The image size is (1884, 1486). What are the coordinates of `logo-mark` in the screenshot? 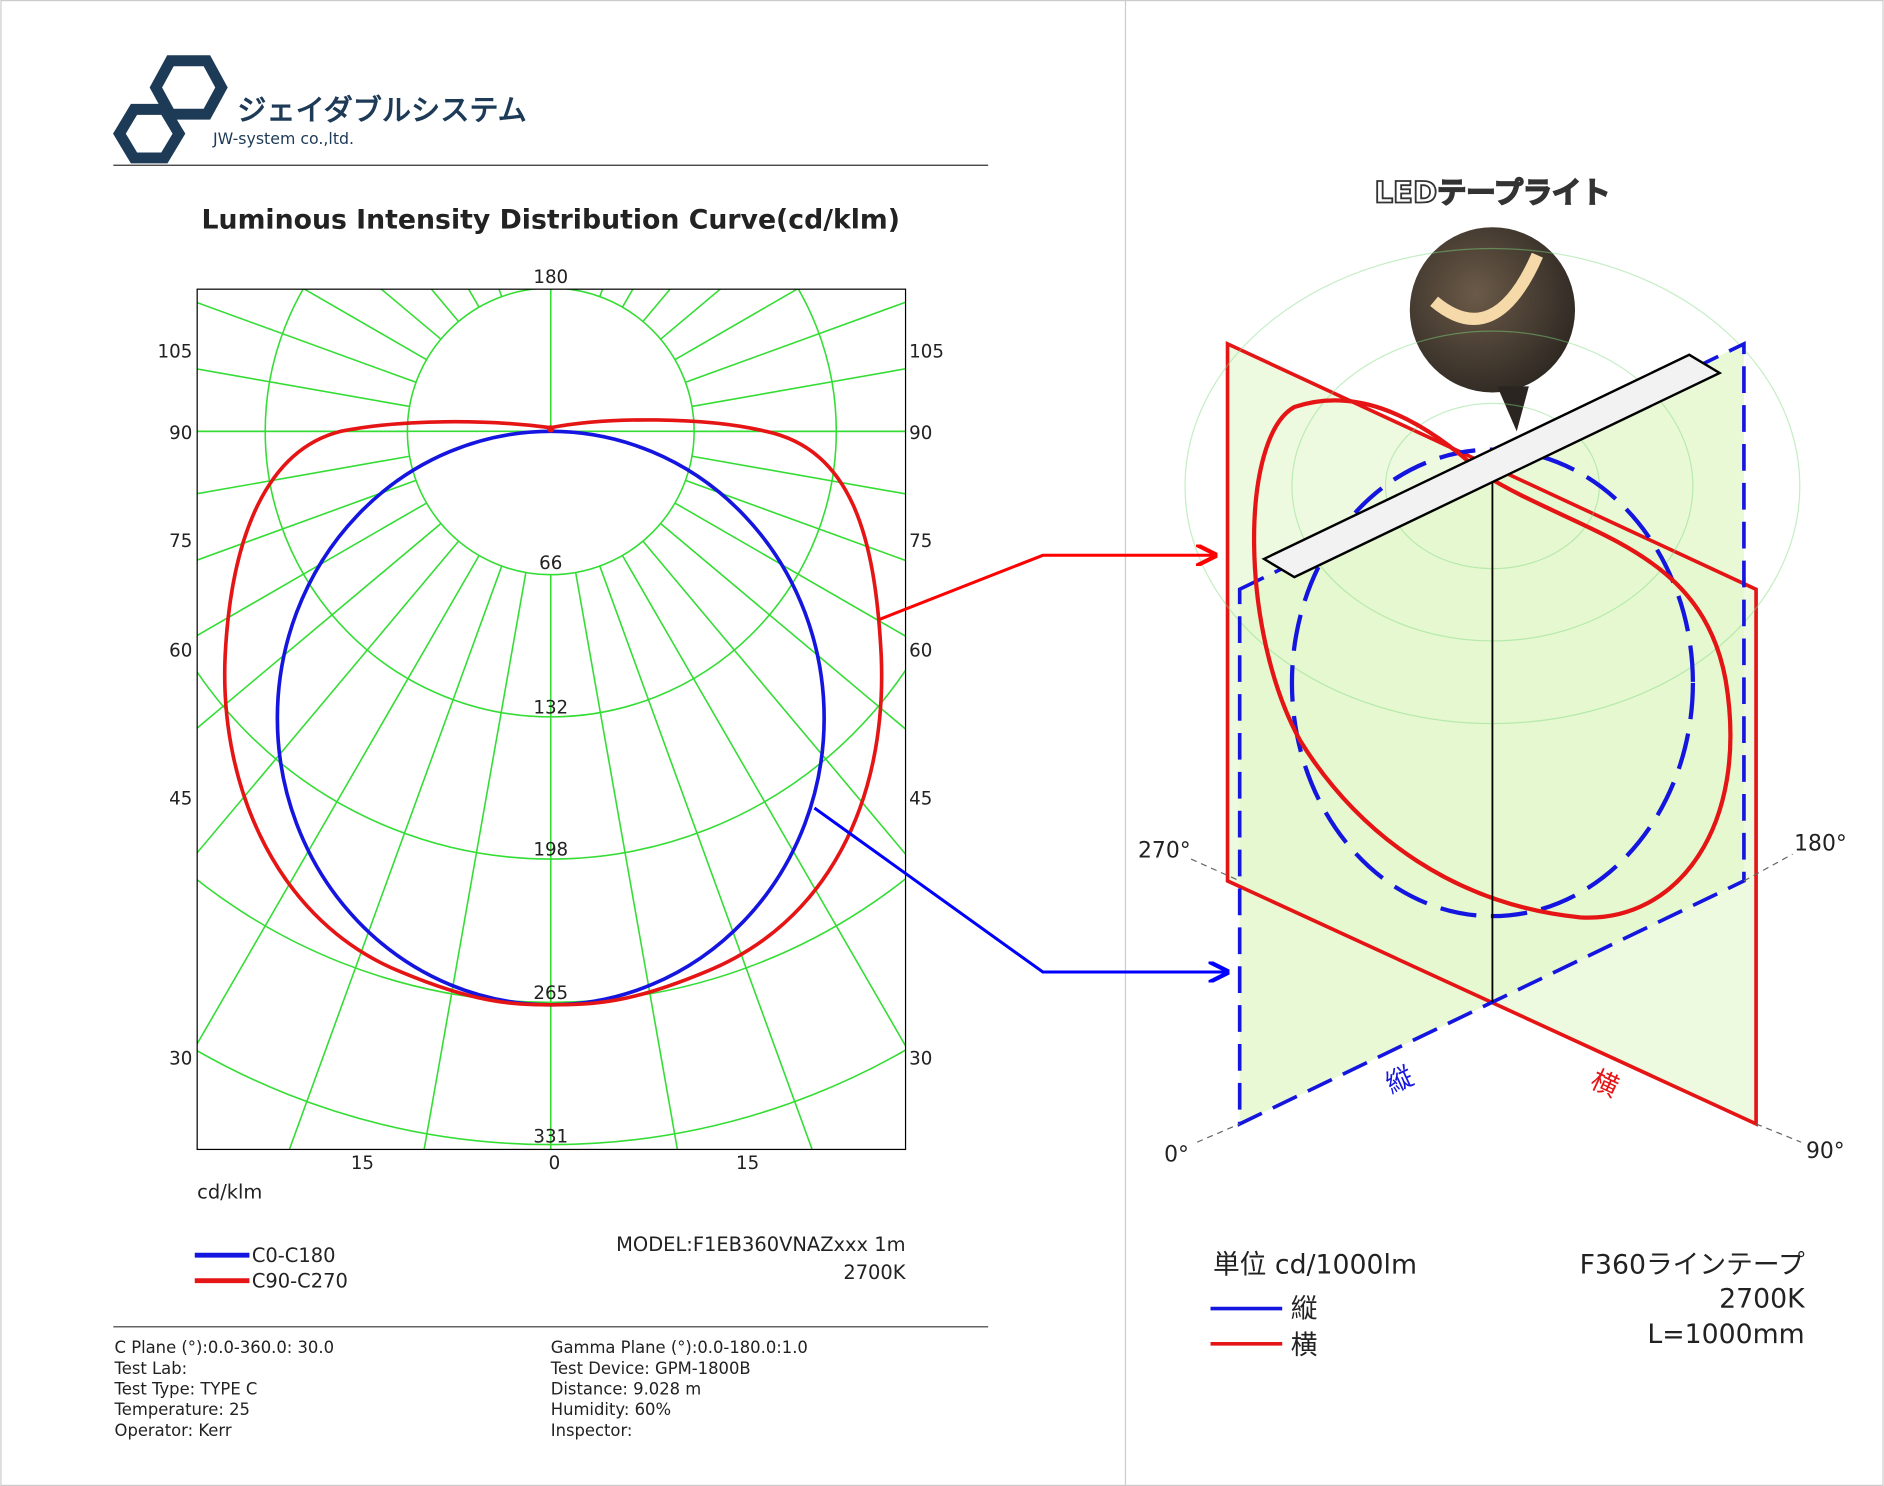 It's located at (170, 109).